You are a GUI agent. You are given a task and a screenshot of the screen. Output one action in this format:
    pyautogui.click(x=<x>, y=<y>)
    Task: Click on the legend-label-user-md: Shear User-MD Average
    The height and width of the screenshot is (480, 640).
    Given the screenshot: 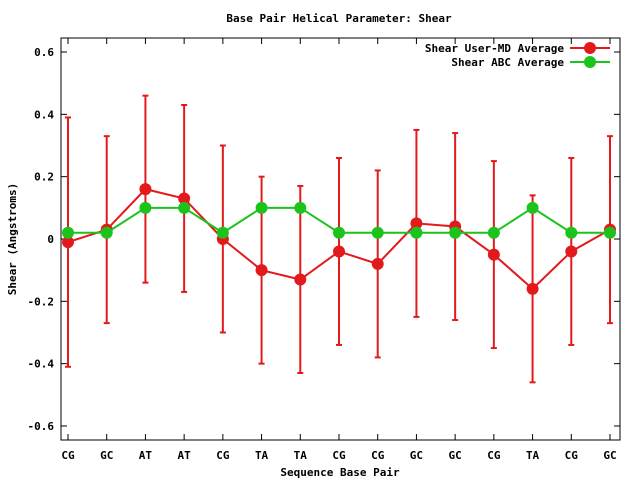 What is the action you would take?
    pyautogui.click(x=494, y=48)
    